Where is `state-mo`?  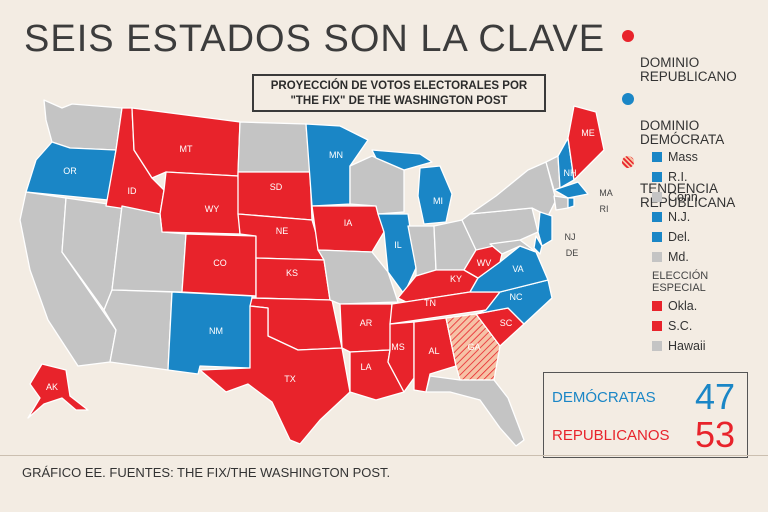
state-mo is located at coordinates (358, 277).